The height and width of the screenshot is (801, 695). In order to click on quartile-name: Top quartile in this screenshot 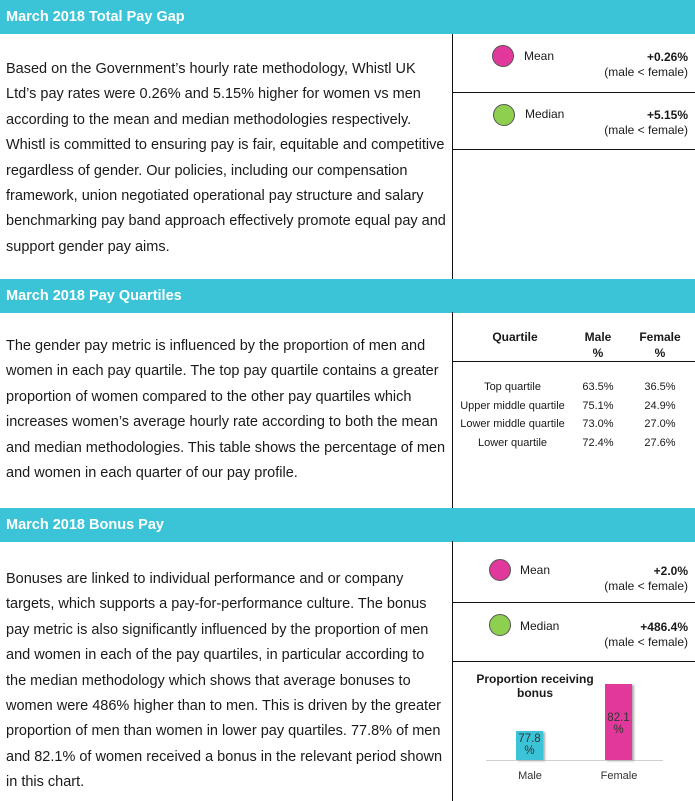, I will do `click(512, 387)`.